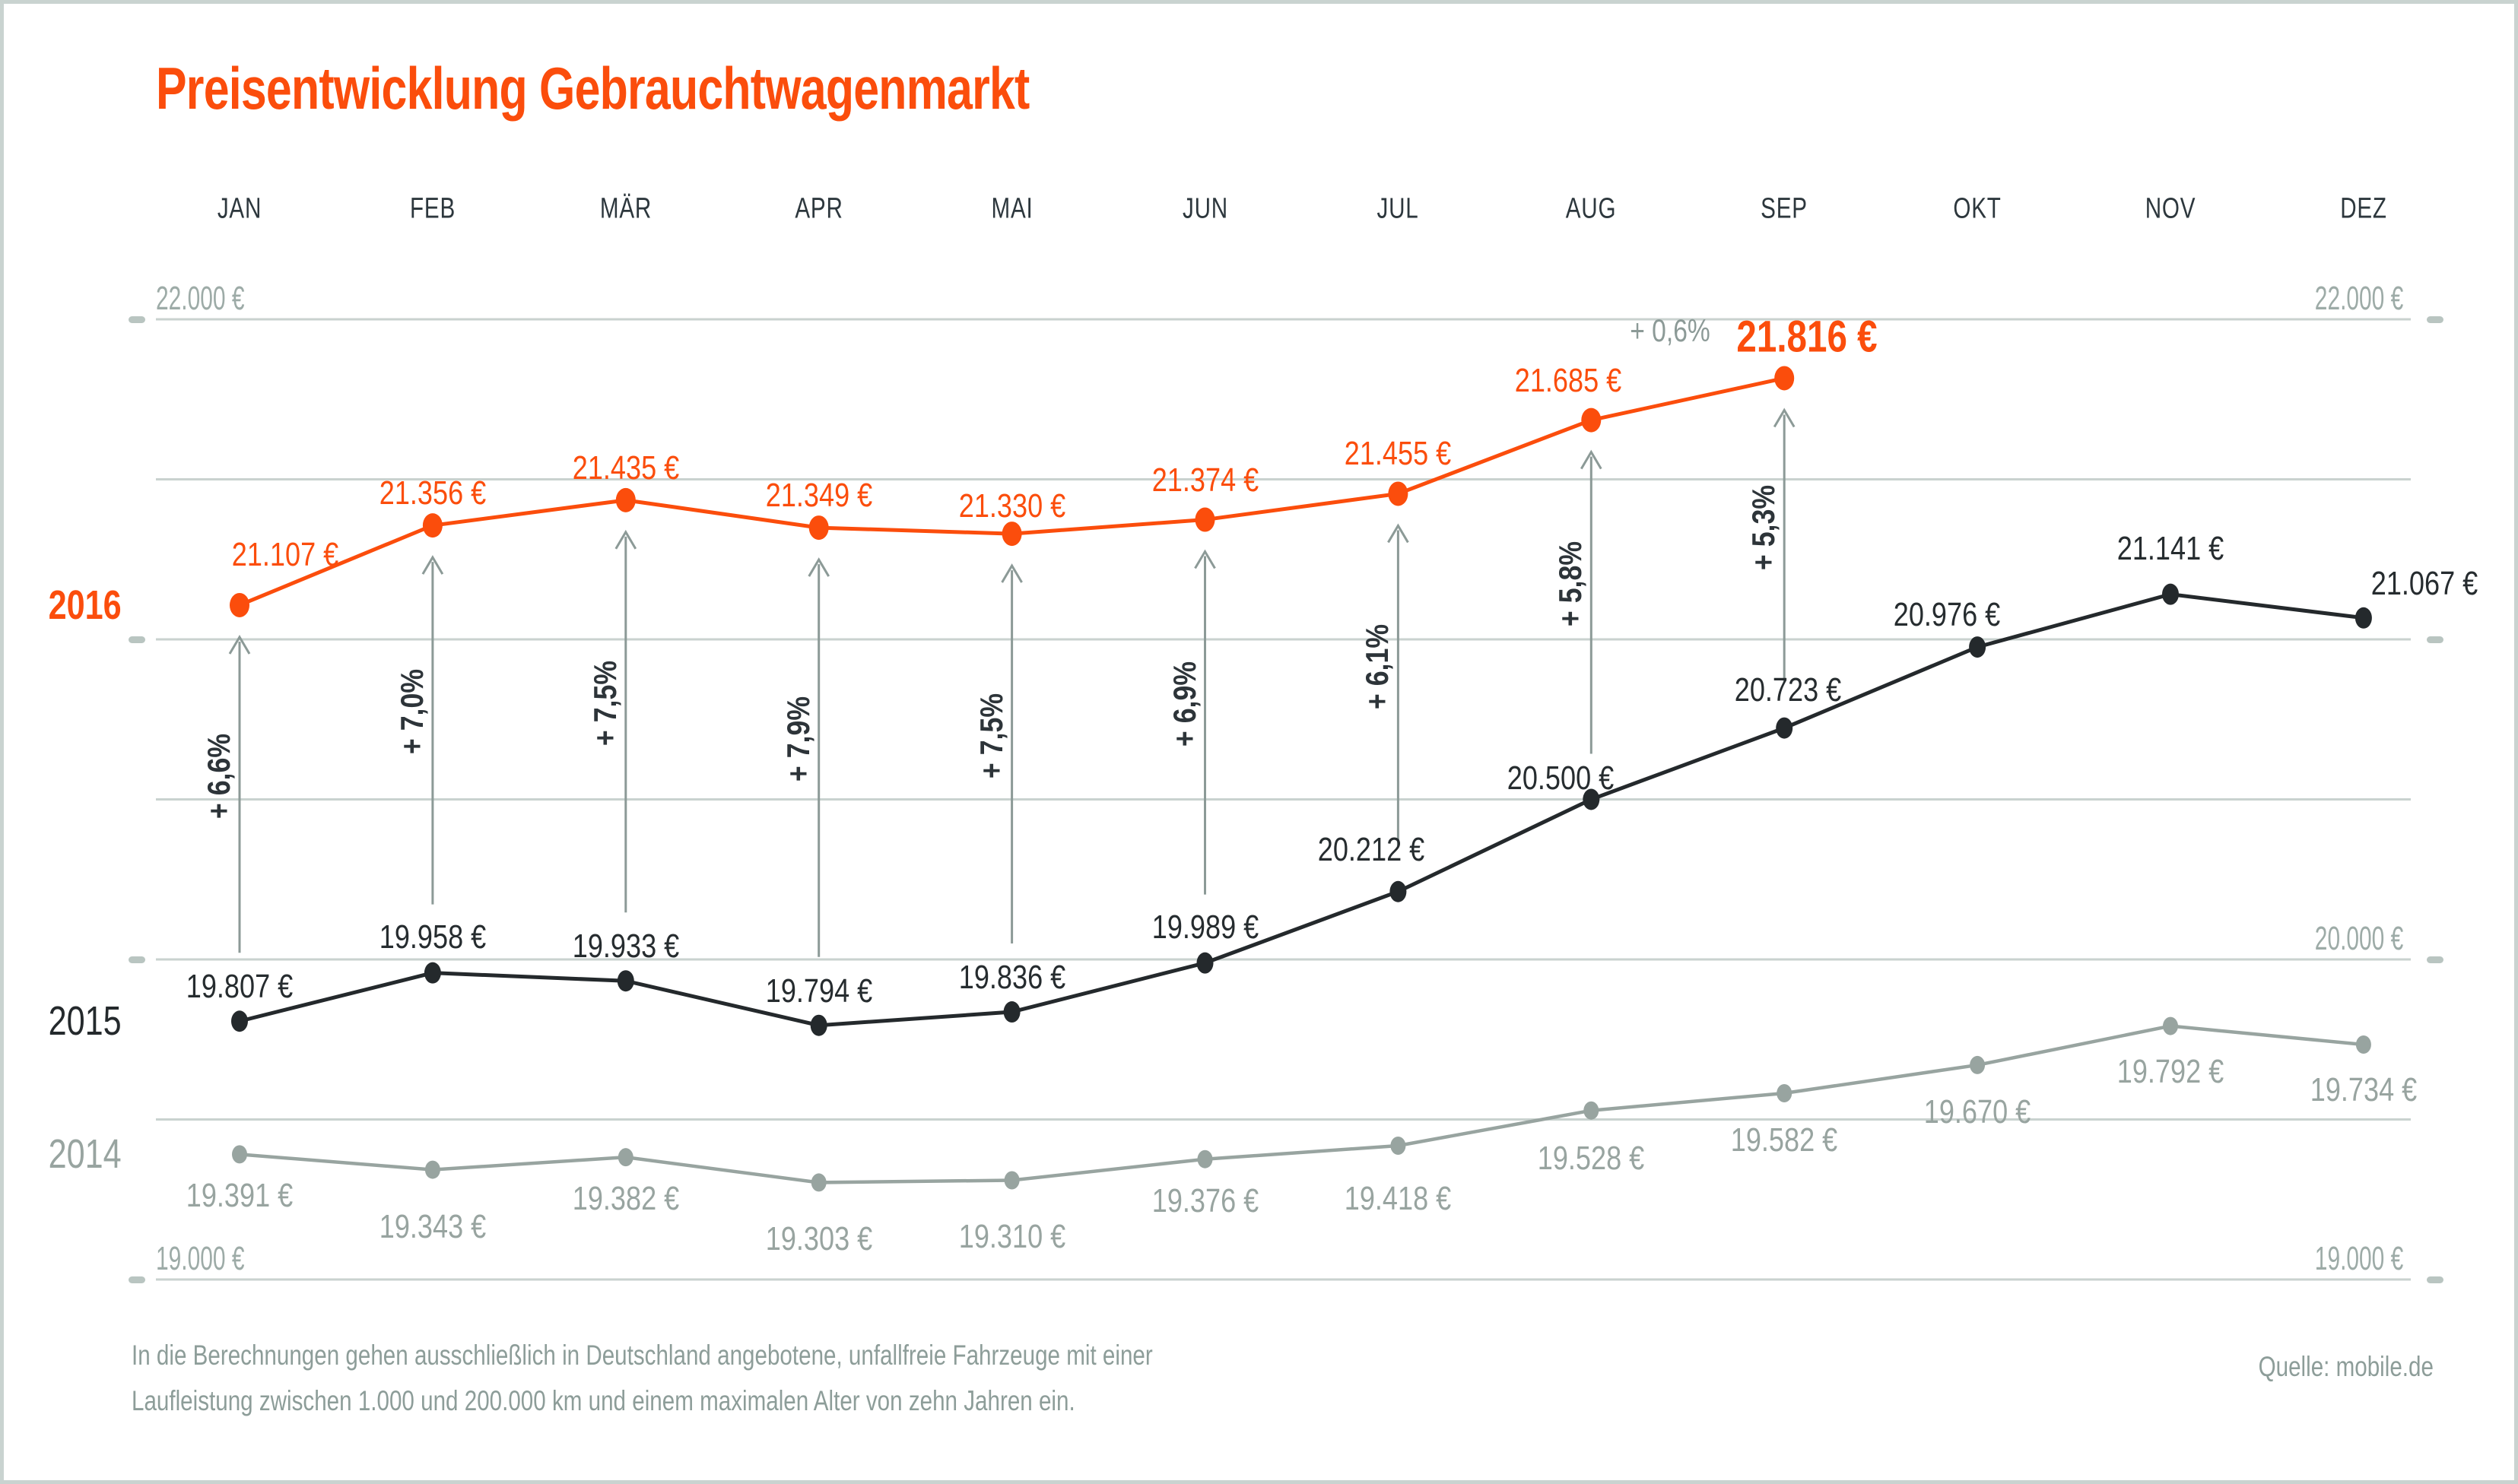  Describe the element at coordinates (85, 605) in the screenshot. I see `series-label-2016: 2016` at that location.